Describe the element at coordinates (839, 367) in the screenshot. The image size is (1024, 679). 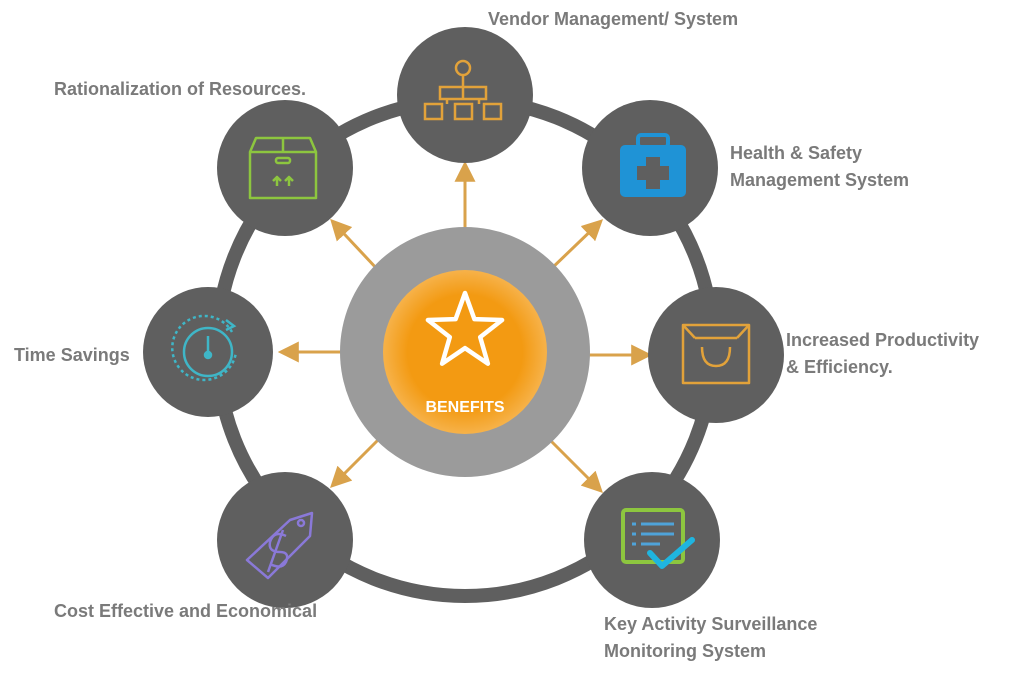
I see `label-productivity-line-2: & Efficiency.` at that location.